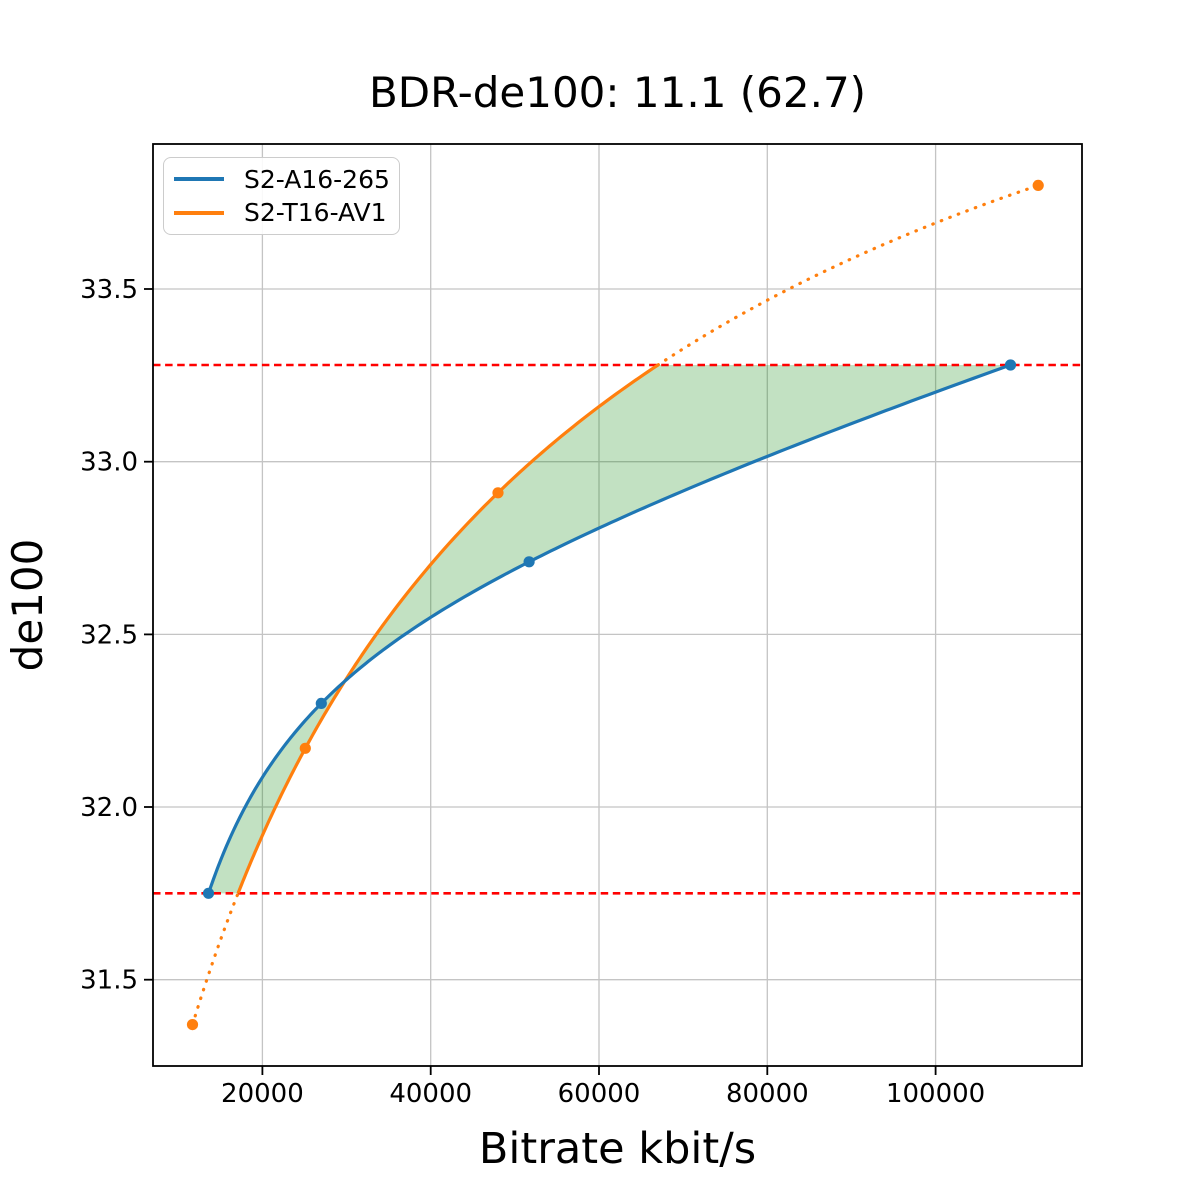 Image resolution: width=1200 pixels, height=1200 pixels. What do you see at coordinates (109, 635) in the screenshot?
I see `y-tick-label: 32.5` at bounding box center [109, 635].